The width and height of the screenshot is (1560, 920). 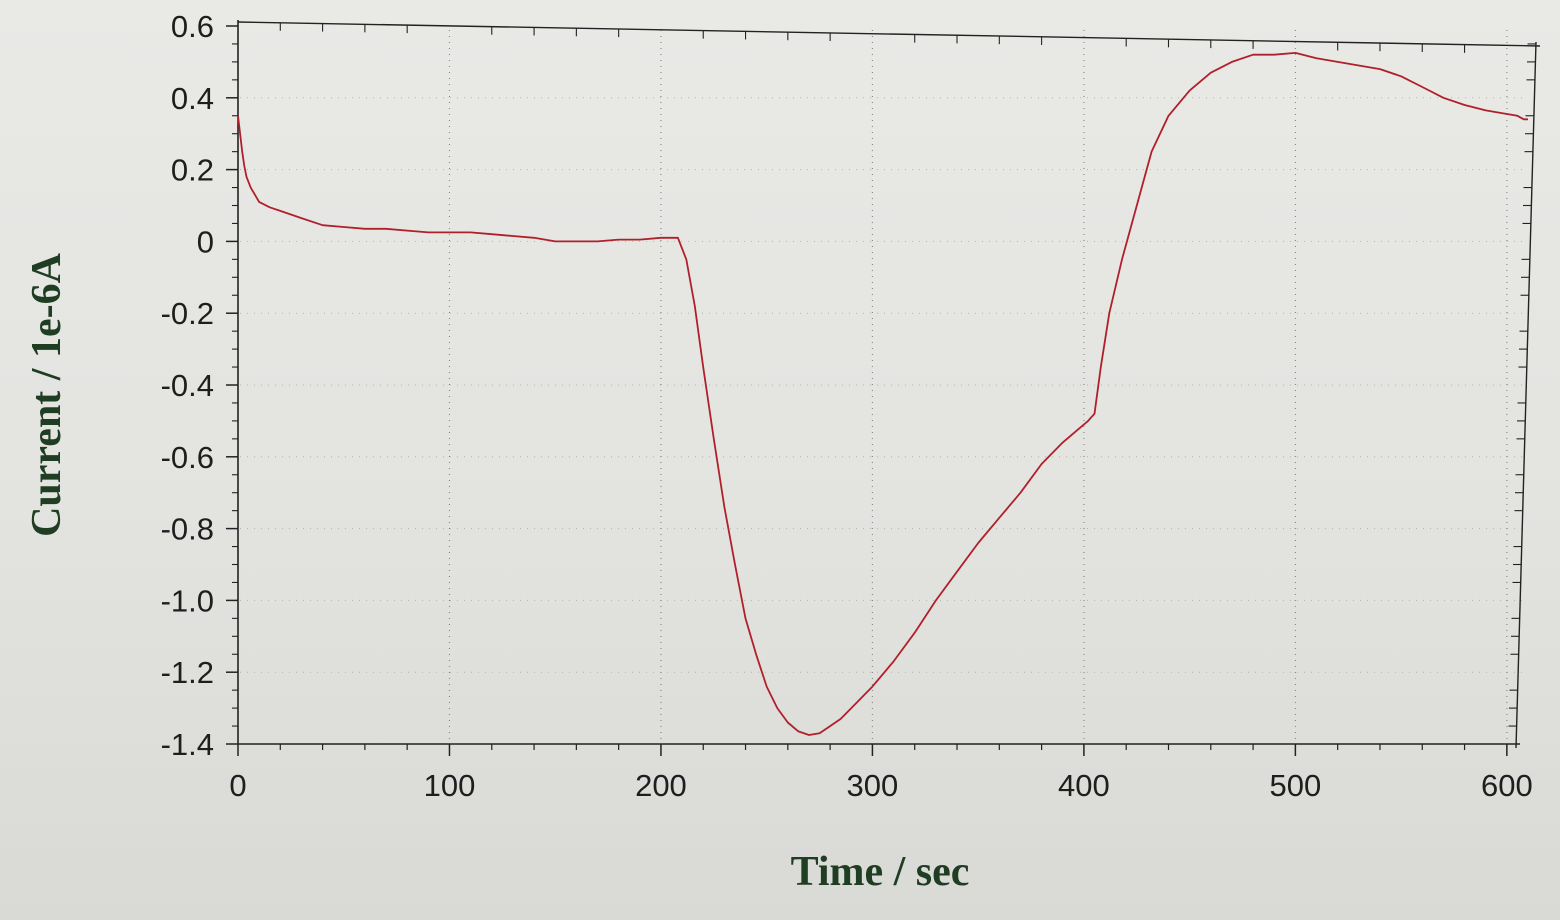 What do you see at coordinates (192, 170) in the screenshot?
I see `y-tick-label: 0.2` at bounding box center [192, 170].